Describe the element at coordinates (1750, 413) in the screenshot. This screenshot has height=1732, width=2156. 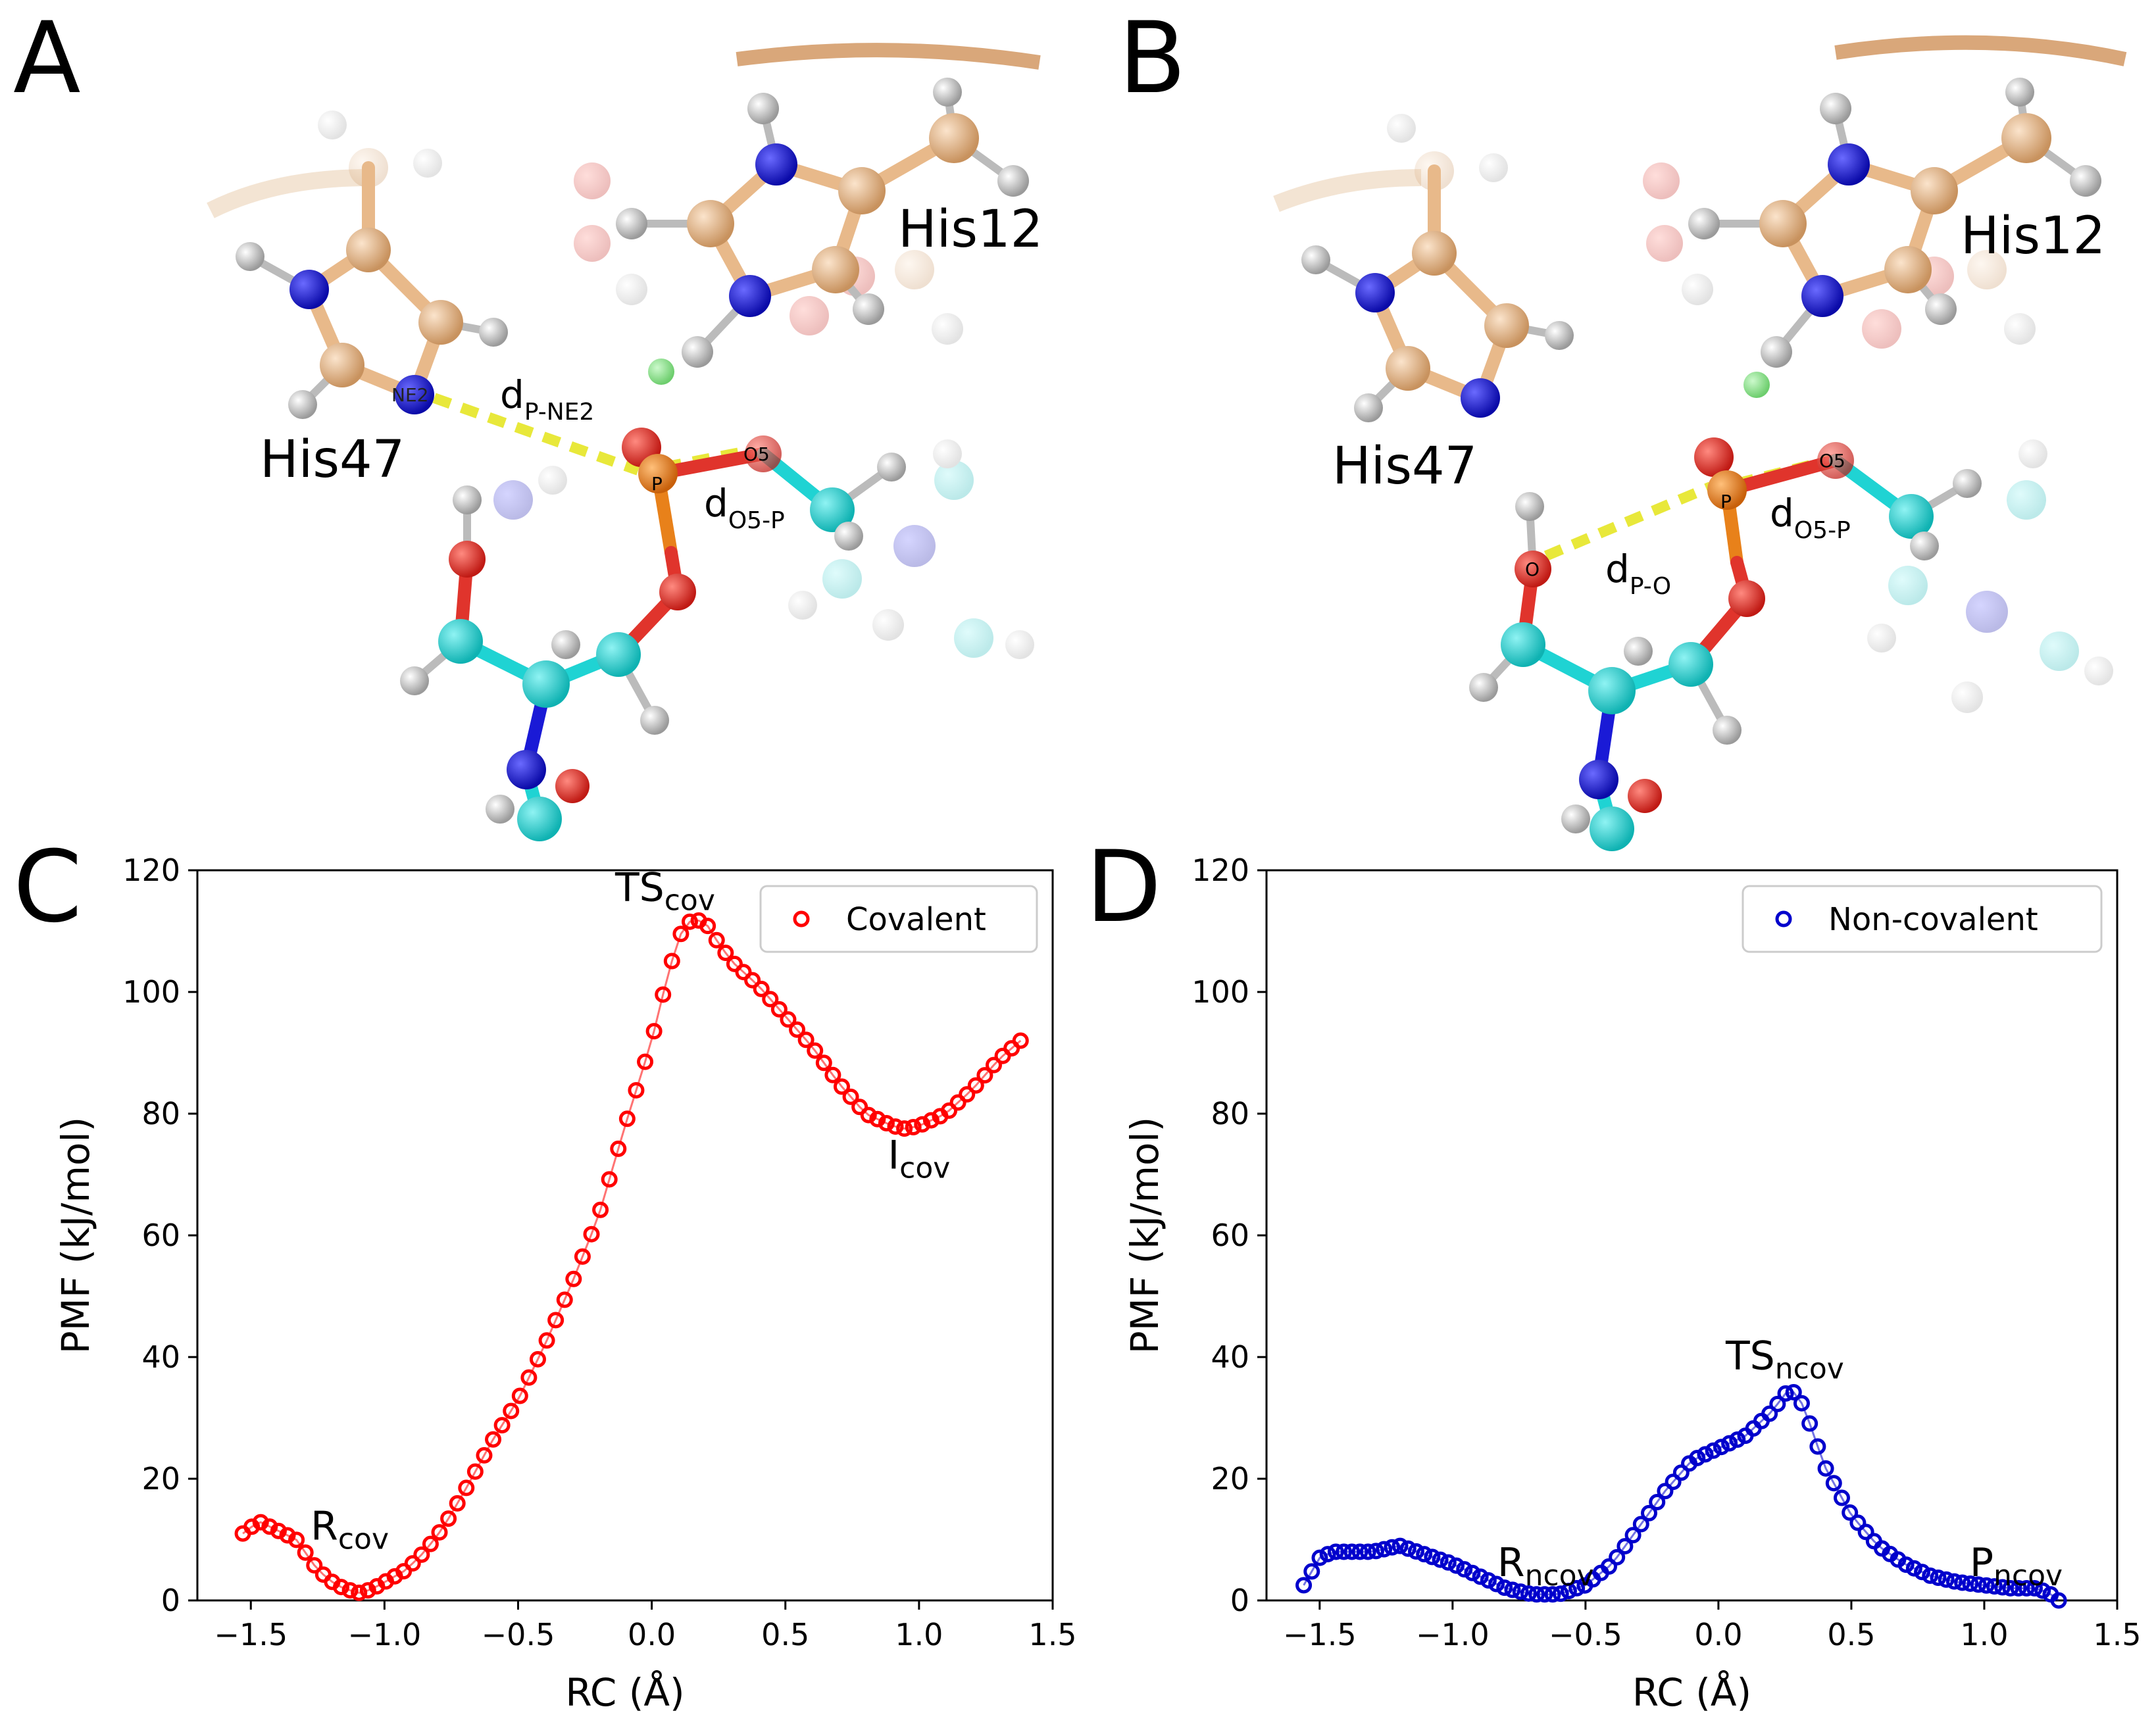
I see `faded-residues-b` at that location.